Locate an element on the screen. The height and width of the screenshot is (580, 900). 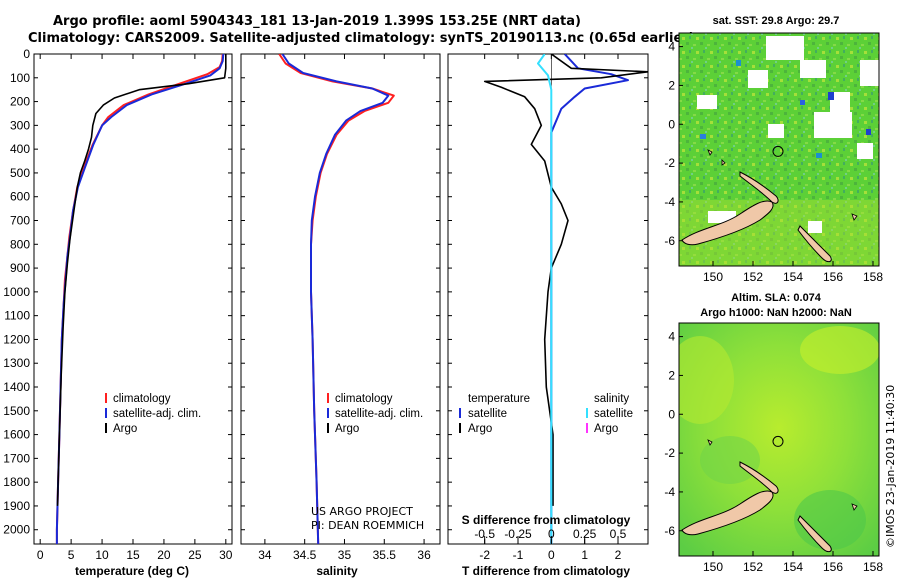
s-tick-label: 0 is located at coordinates (551, 534).